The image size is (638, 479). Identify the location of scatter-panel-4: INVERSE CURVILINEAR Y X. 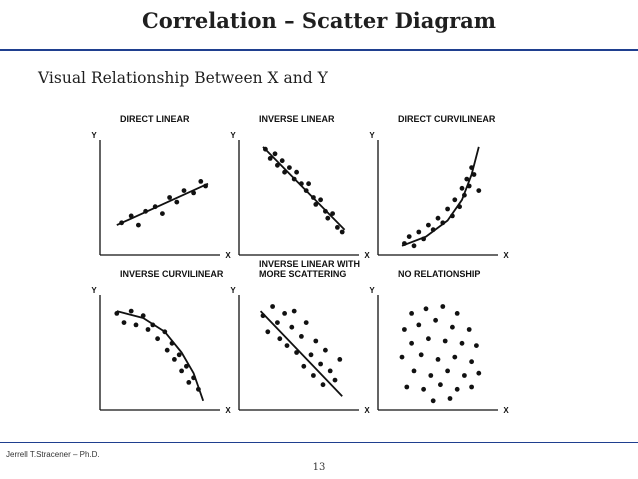
(161, 342).